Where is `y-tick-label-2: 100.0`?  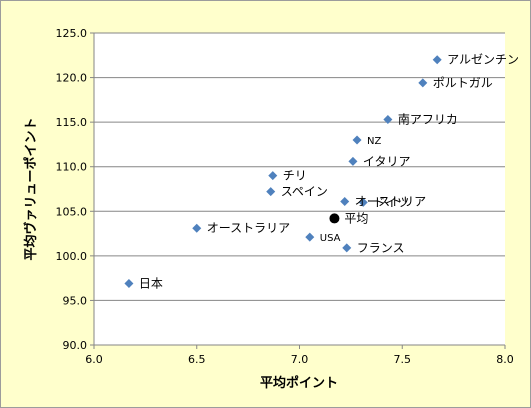 y-tick-label-2: 100.0 is located at coordinates (72, 256).